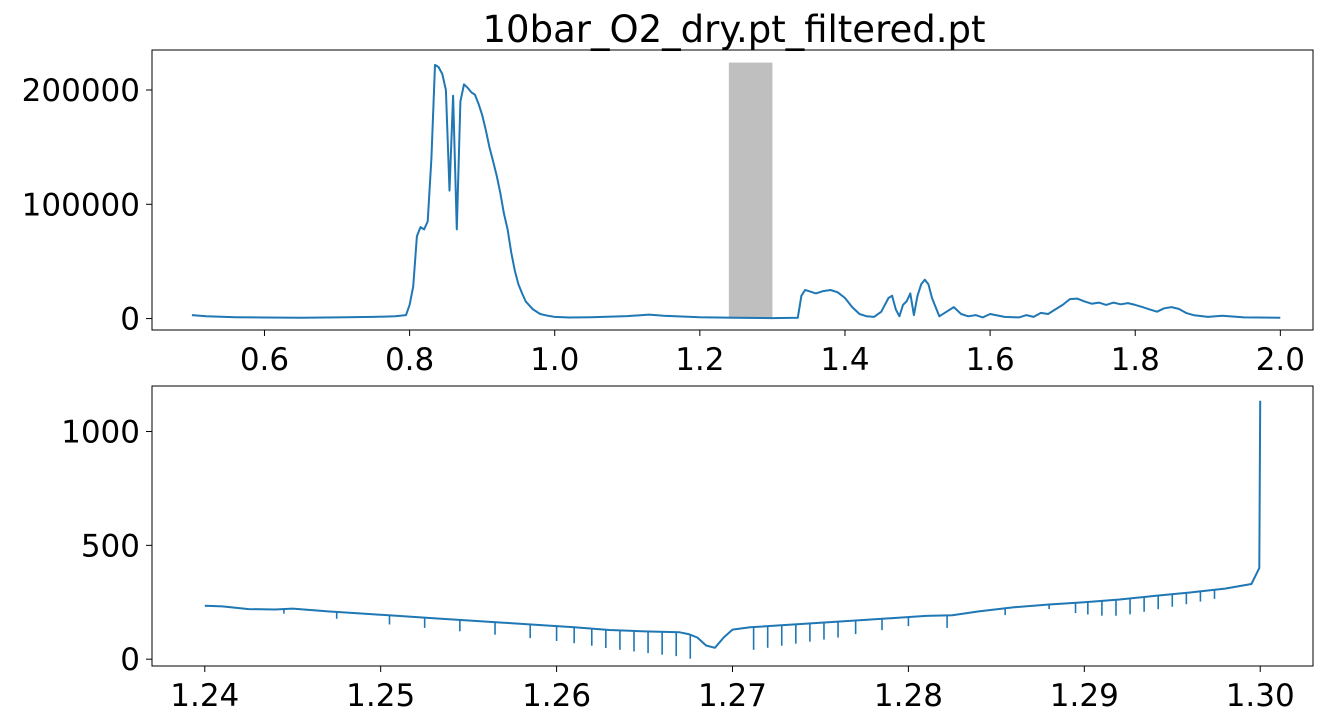 The width and height of the screenshot is (1328, 721). What do you see at coordinates (556, 696) in the screenshot?
I see `x-tick-label-2: 1.26` at bounding box center [556, 696].